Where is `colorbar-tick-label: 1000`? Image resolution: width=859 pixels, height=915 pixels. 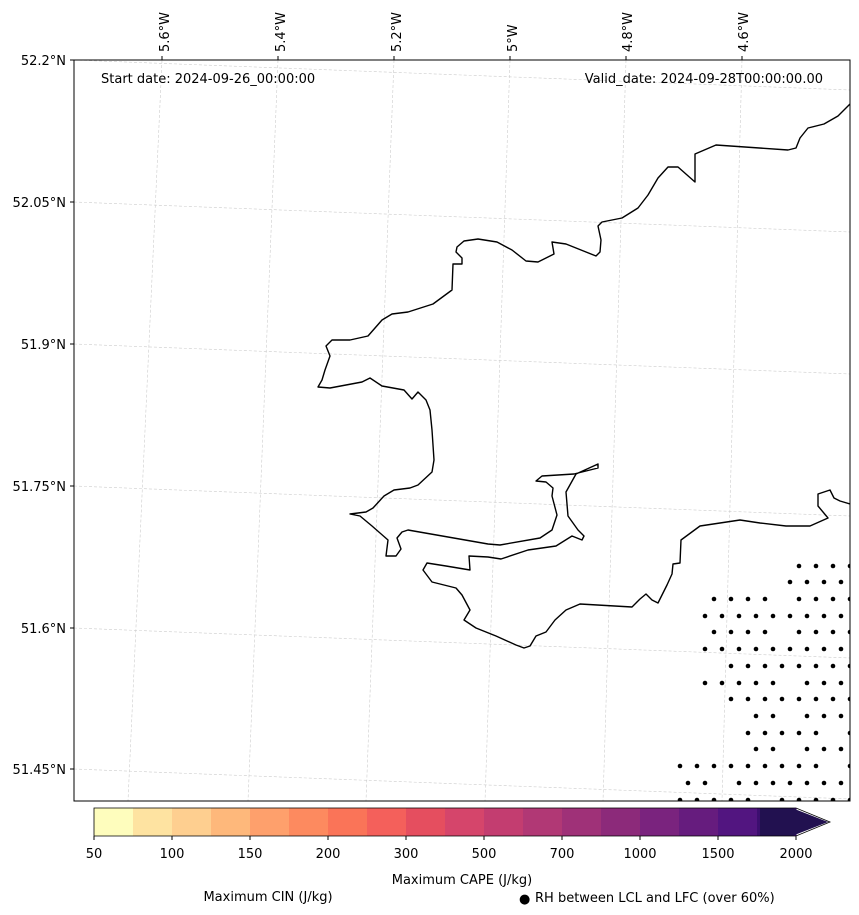 colorbar-tick-label: 1000 is located at coordinates (639, 854).